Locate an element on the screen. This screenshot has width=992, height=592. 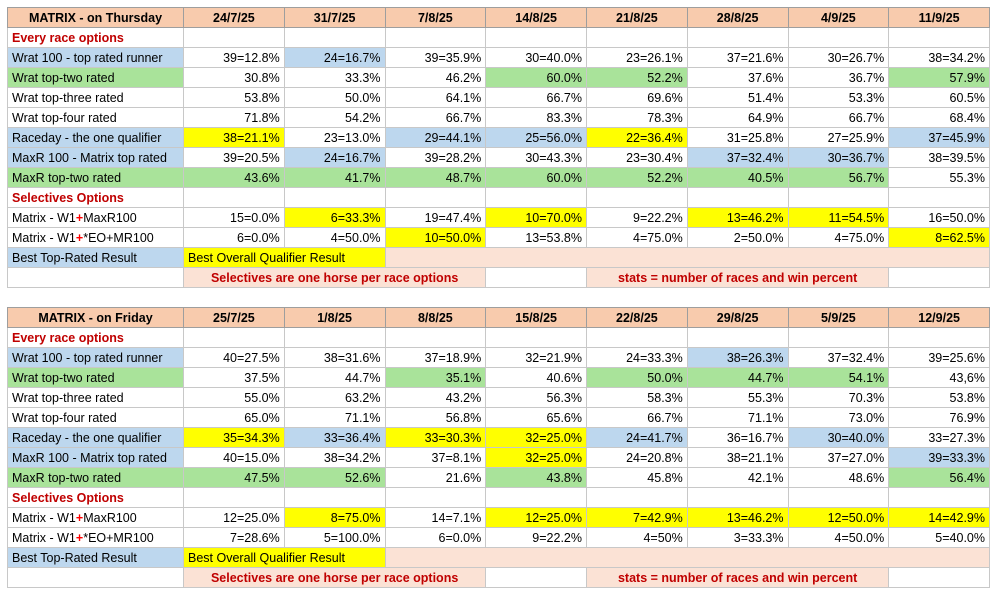
date-header: 12/9/25 is located at coordinates (939, 317).